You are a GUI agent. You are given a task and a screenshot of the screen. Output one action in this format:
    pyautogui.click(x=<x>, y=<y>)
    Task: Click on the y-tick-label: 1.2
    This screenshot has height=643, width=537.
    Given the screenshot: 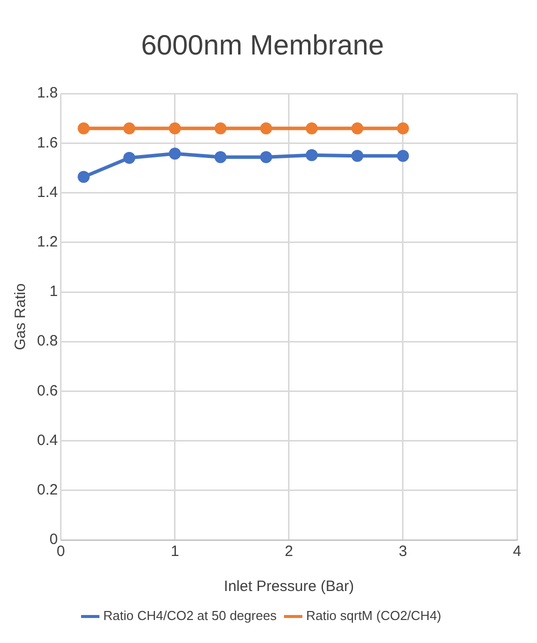 What is the action you would take?
    pyautogui.click(x=47, y=242)
    